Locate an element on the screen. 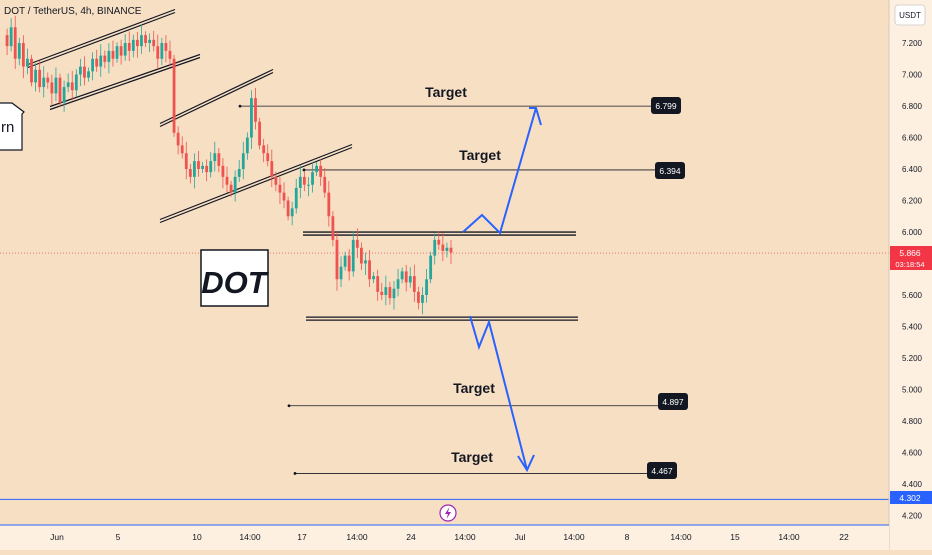 Image resolution: width=932 pixels, height=555 pixels. time-tick: 22 is located at coordinates (844, 537).